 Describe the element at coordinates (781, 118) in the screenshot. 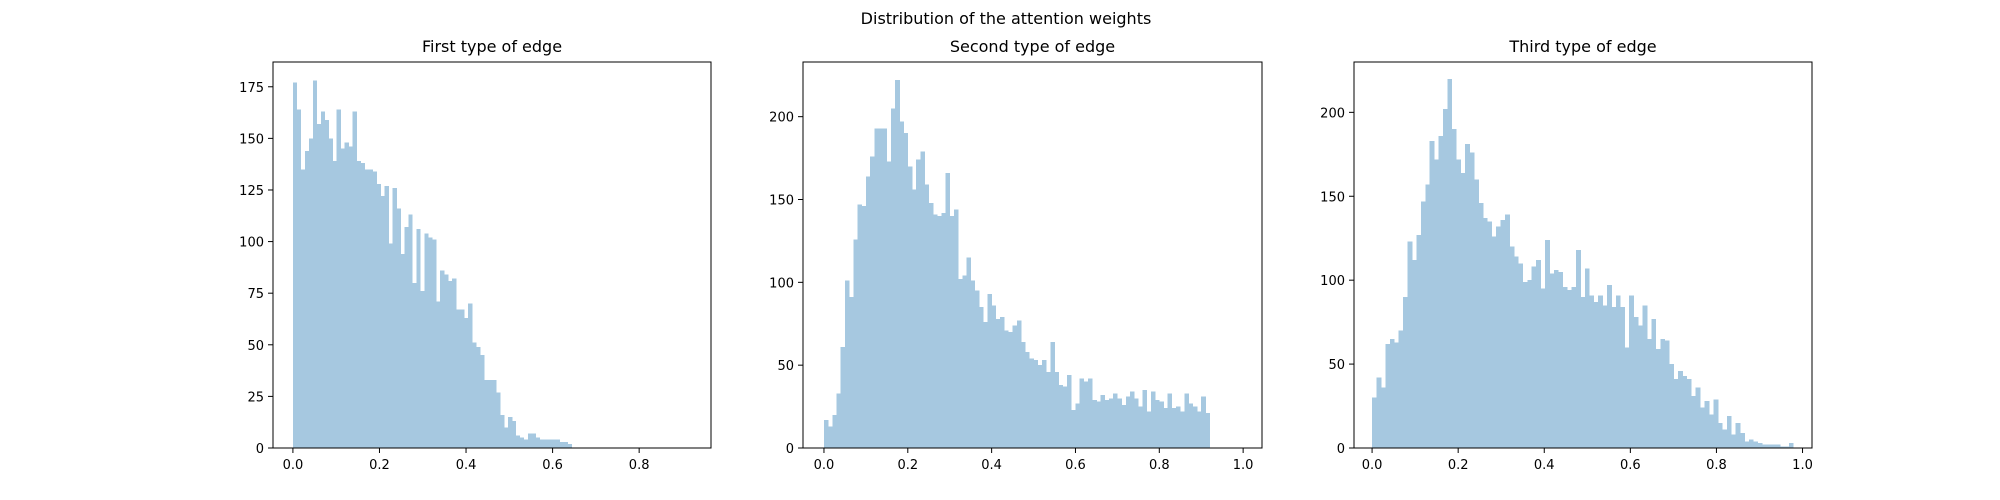

I see `y-tick-label: 200` at that location.